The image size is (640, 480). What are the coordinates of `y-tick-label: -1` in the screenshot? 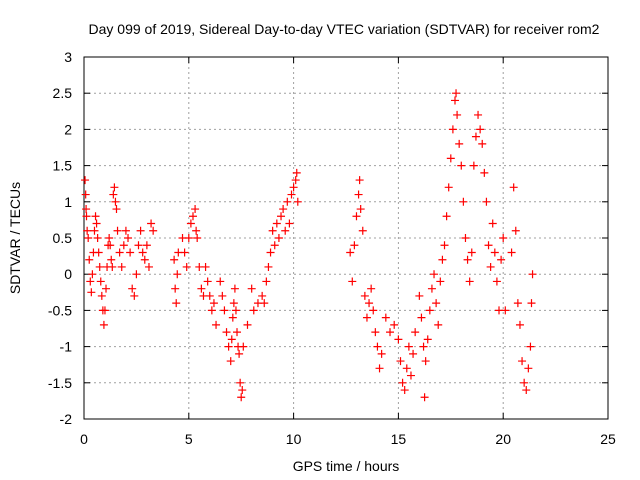 It's located at (66, 347).